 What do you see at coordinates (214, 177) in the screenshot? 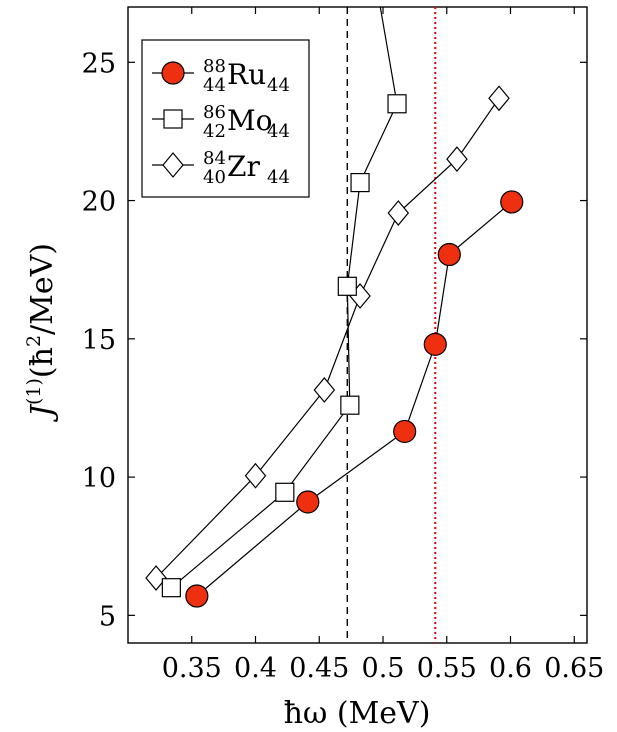
I see `legend-proton-number: 40` at bounding box center [214, 177].